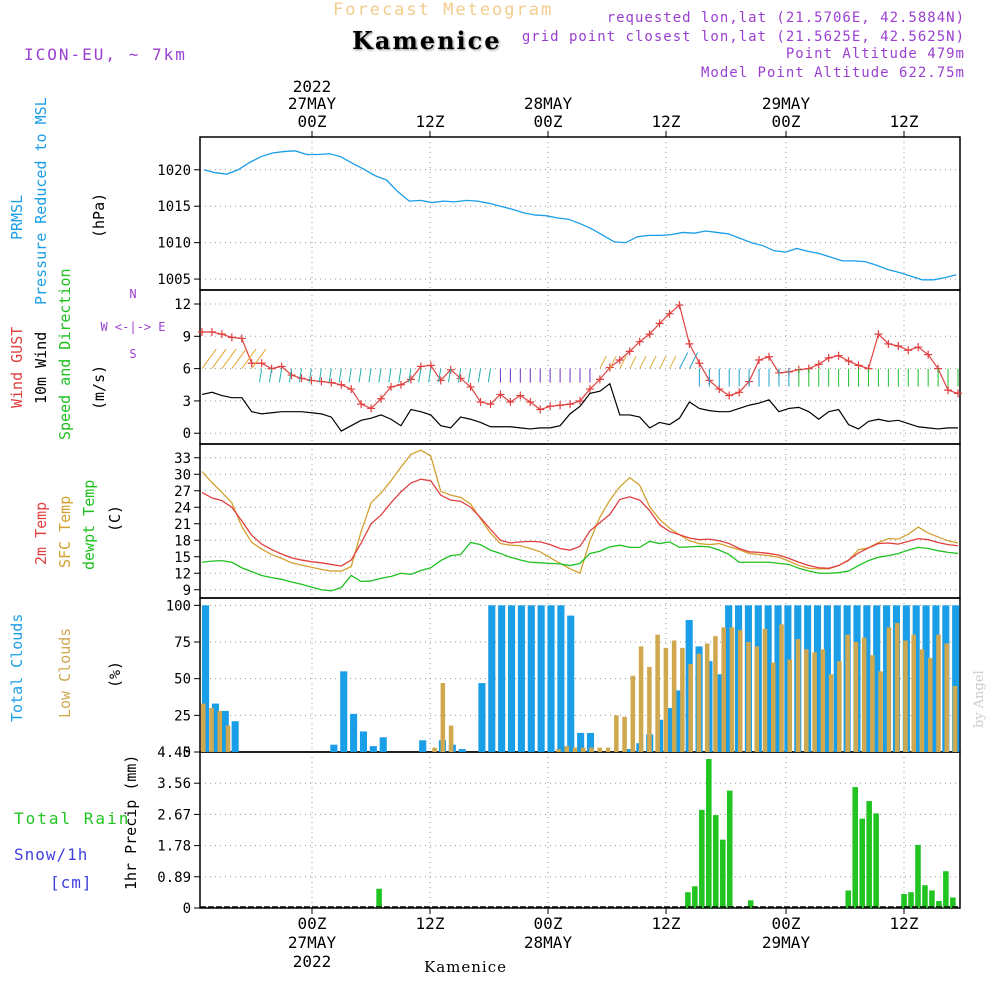  I want to click on xlabel-top-date: 27MAY, so click(312, 103).